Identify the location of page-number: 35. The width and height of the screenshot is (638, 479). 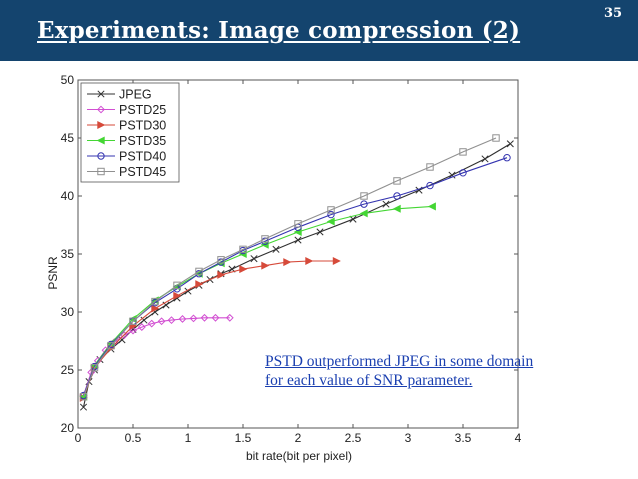
(613, 13).